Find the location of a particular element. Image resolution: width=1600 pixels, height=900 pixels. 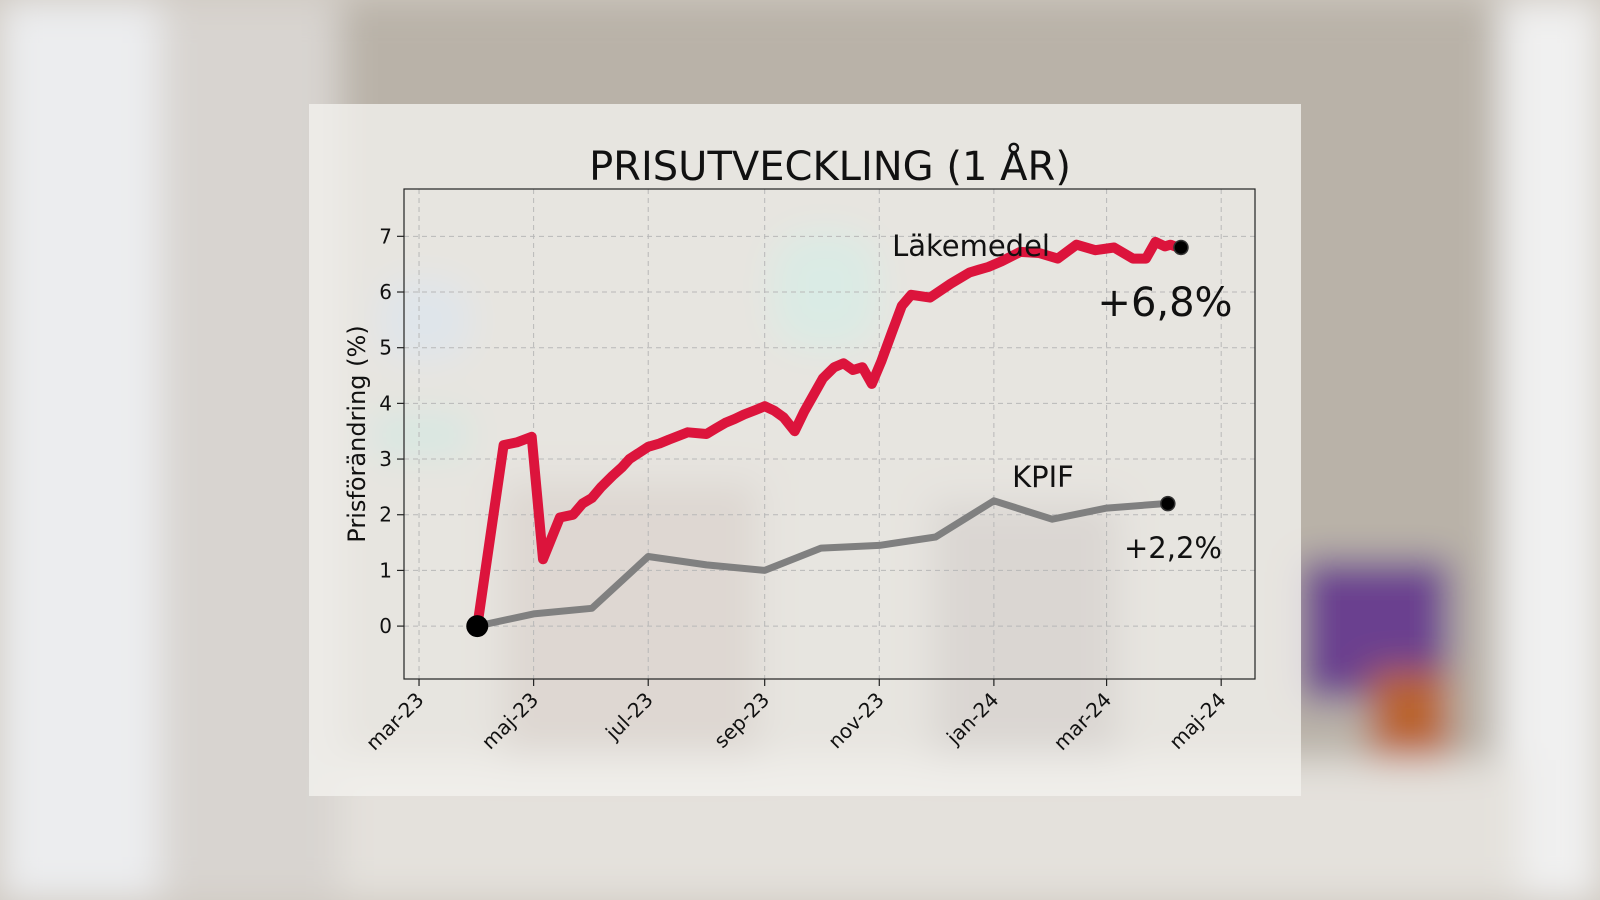

x-tick-label: jan-24 is located at coordinates (972, 719).